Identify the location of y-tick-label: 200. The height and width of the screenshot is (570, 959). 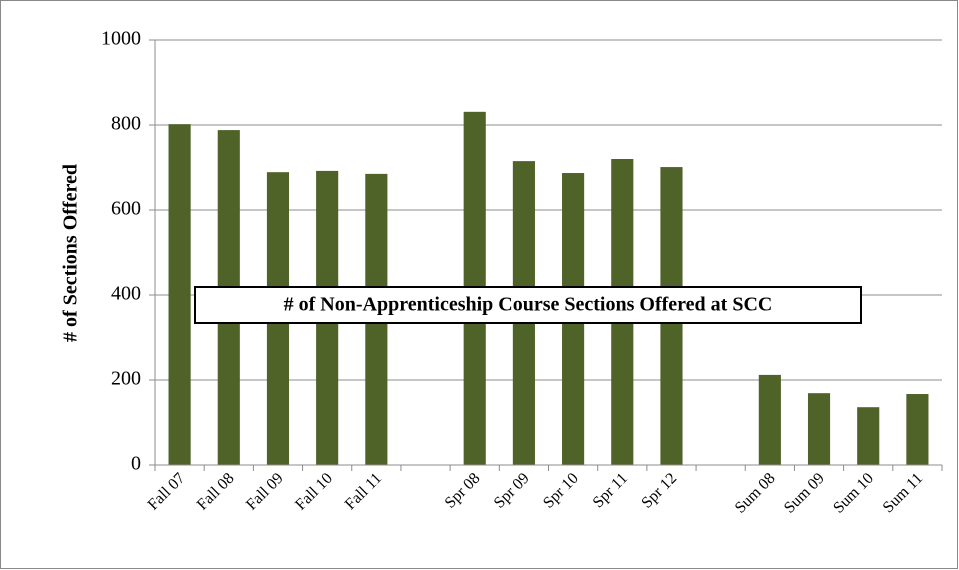
(126, 379).